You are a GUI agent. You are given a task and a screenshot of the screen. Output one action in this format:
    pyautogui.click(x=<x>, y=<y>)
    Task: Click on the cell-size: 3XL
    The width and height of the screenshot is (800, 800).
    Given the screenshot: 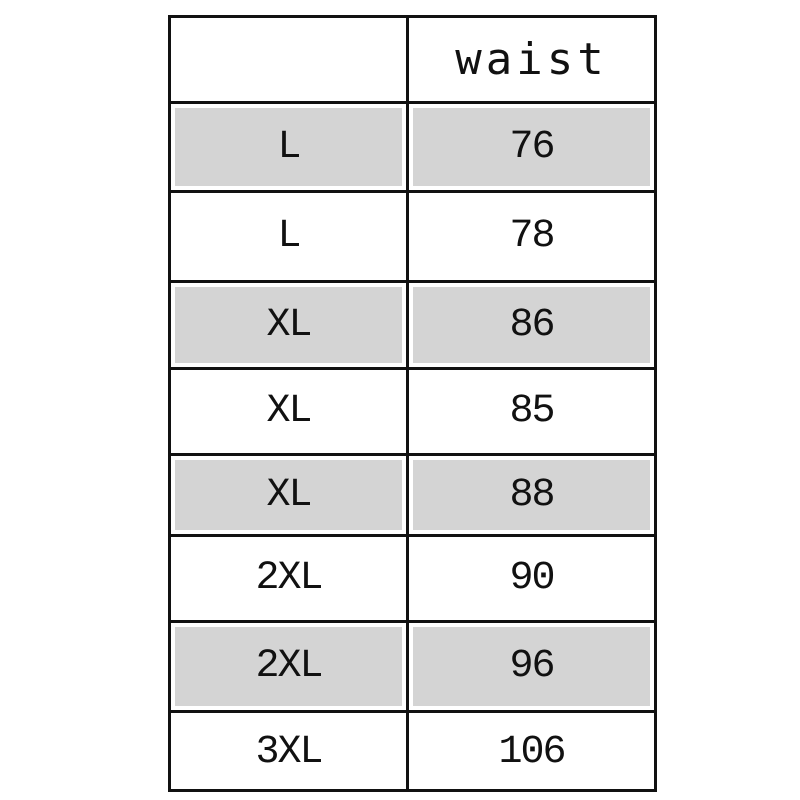 What is the action you would take?
    pyautogui.click(x=290, y=752)
    